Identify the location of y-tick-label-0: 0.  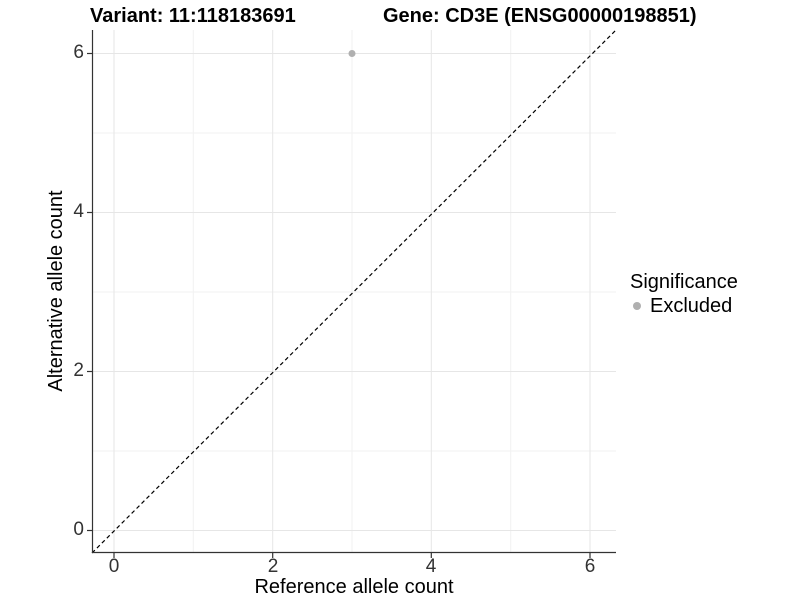
(78, 529).